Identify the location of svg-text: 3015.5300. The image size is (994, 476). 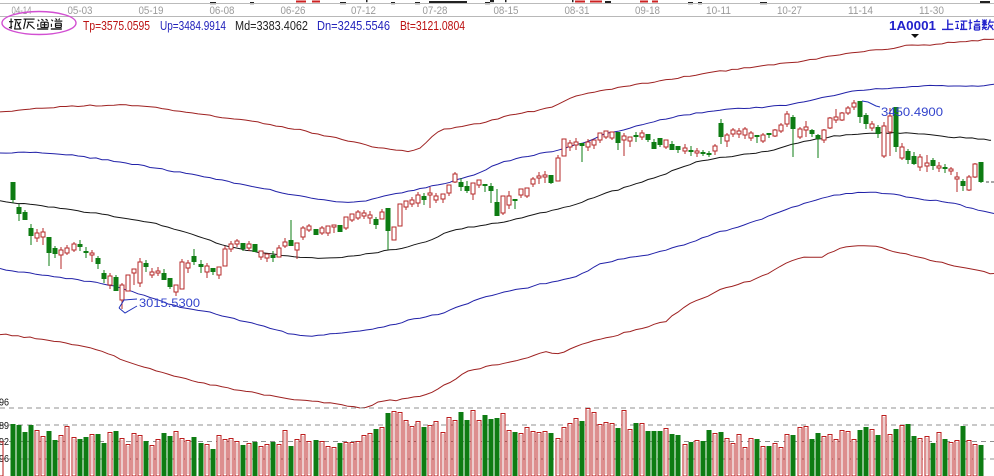
(169, 303).